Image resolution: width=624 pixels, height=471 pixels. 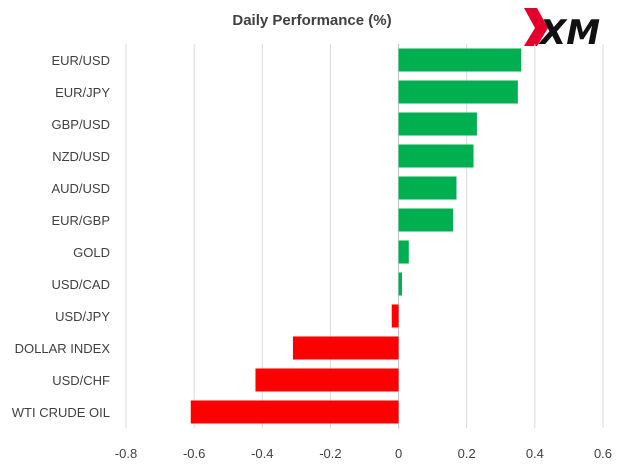 I want to click on x-tick-label: 0, so click(x=398, y=453).